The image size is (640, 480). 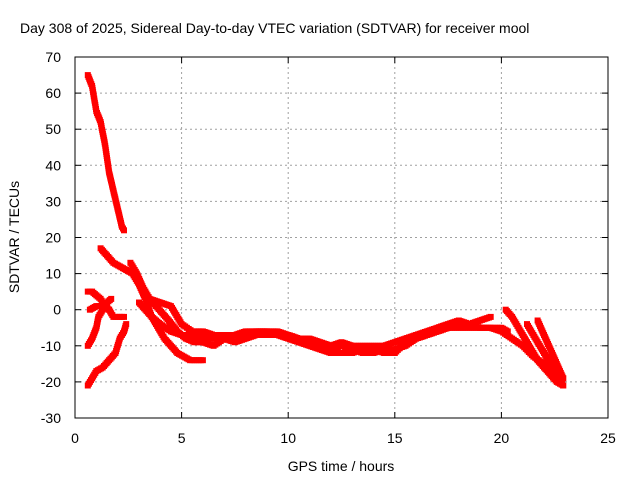 What do you see at coordinates (14, 237) in the screenshot?
I see `y-axis-label: SDTVAR / TECUs` at bounding box center [14, 237].